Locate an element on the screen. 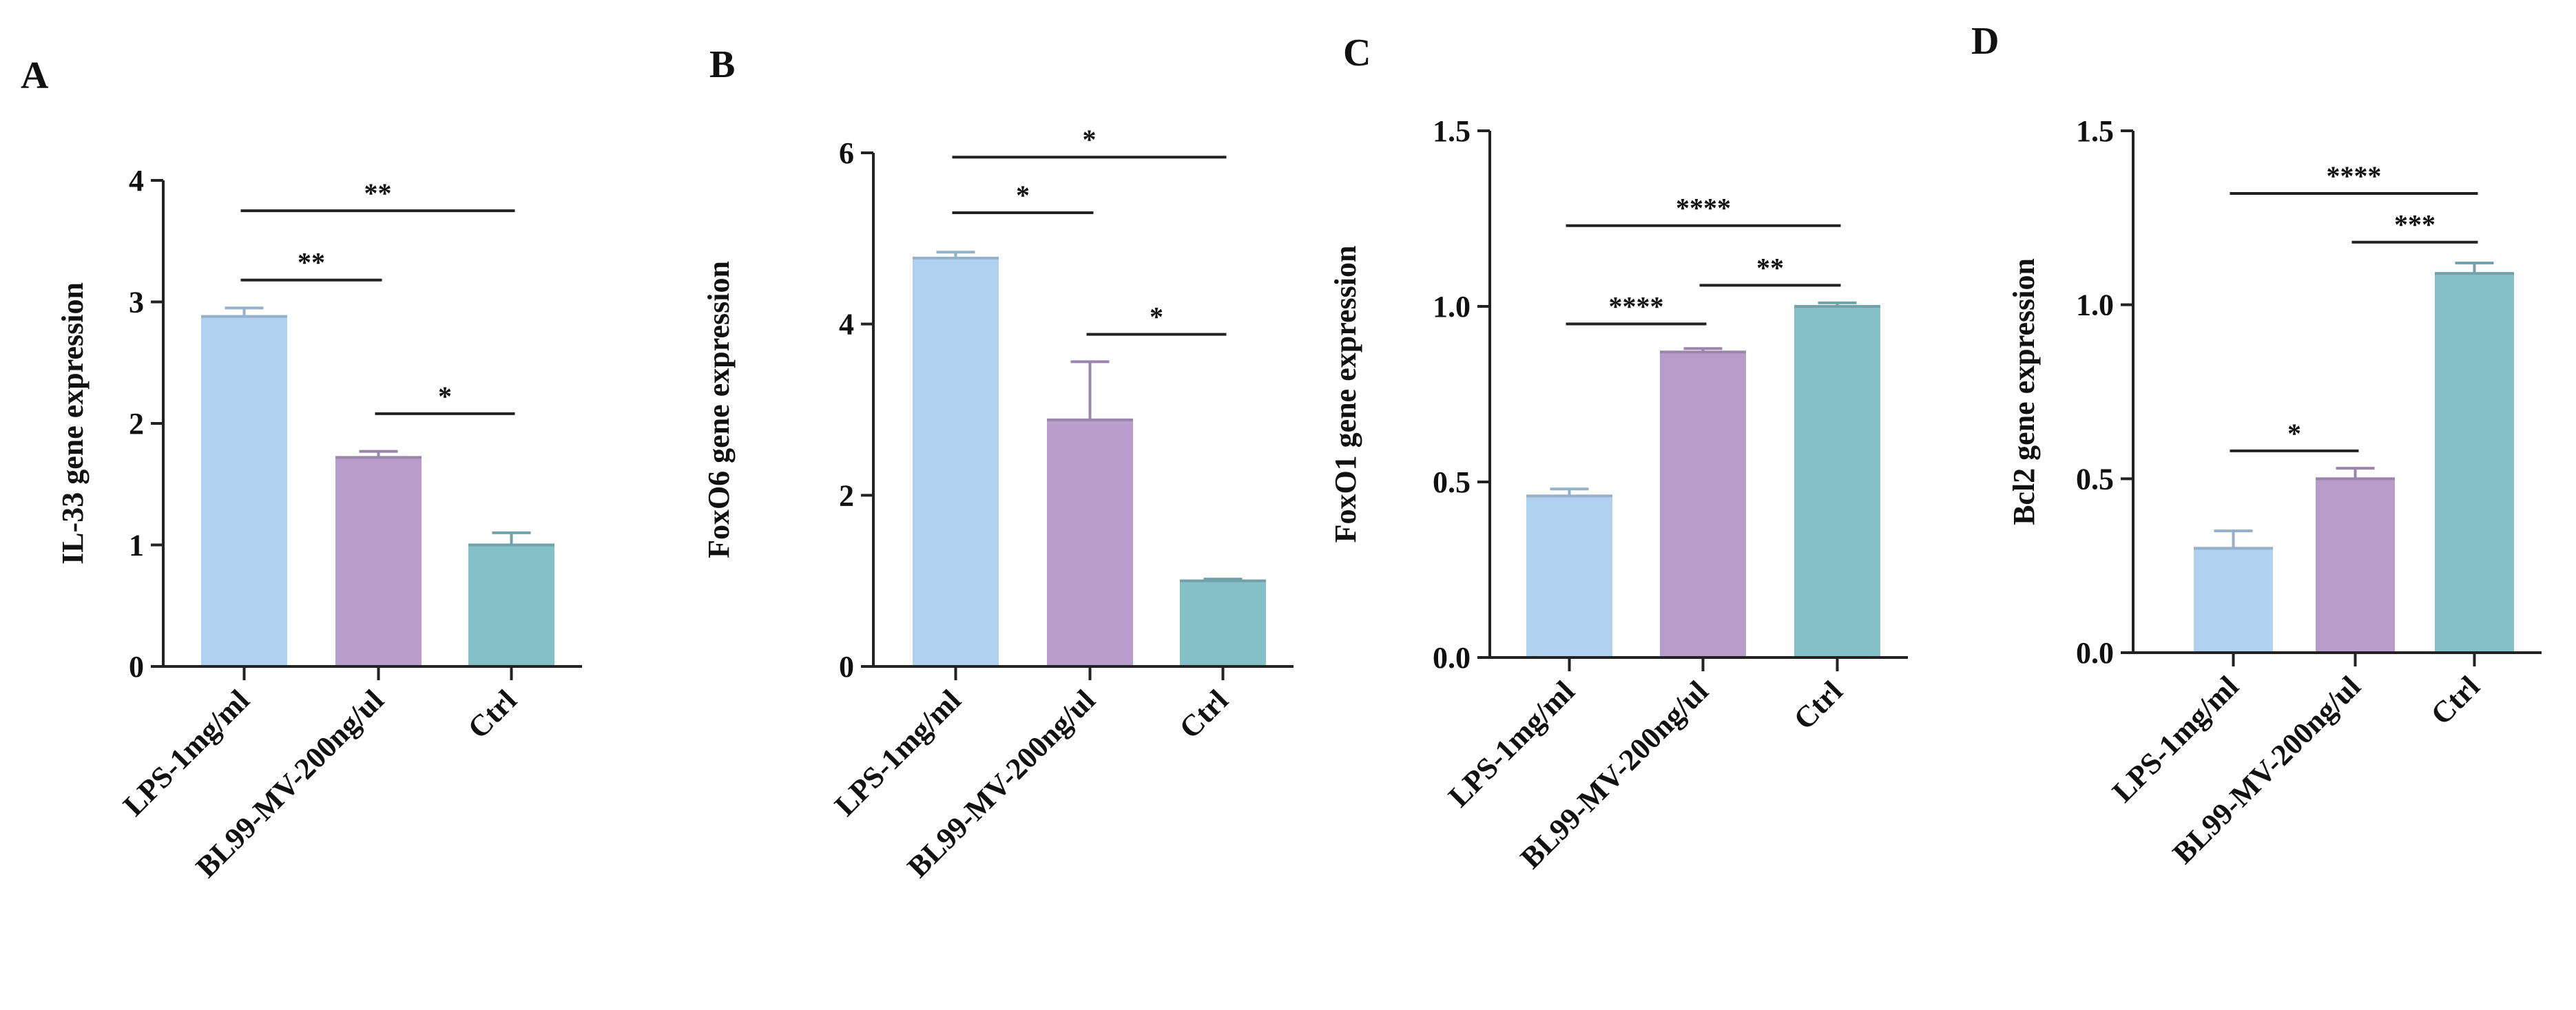 Image resolution: width=2576 pixels, height=1010 pixels. panel-letter: C is located at coordinates (1357, 53).